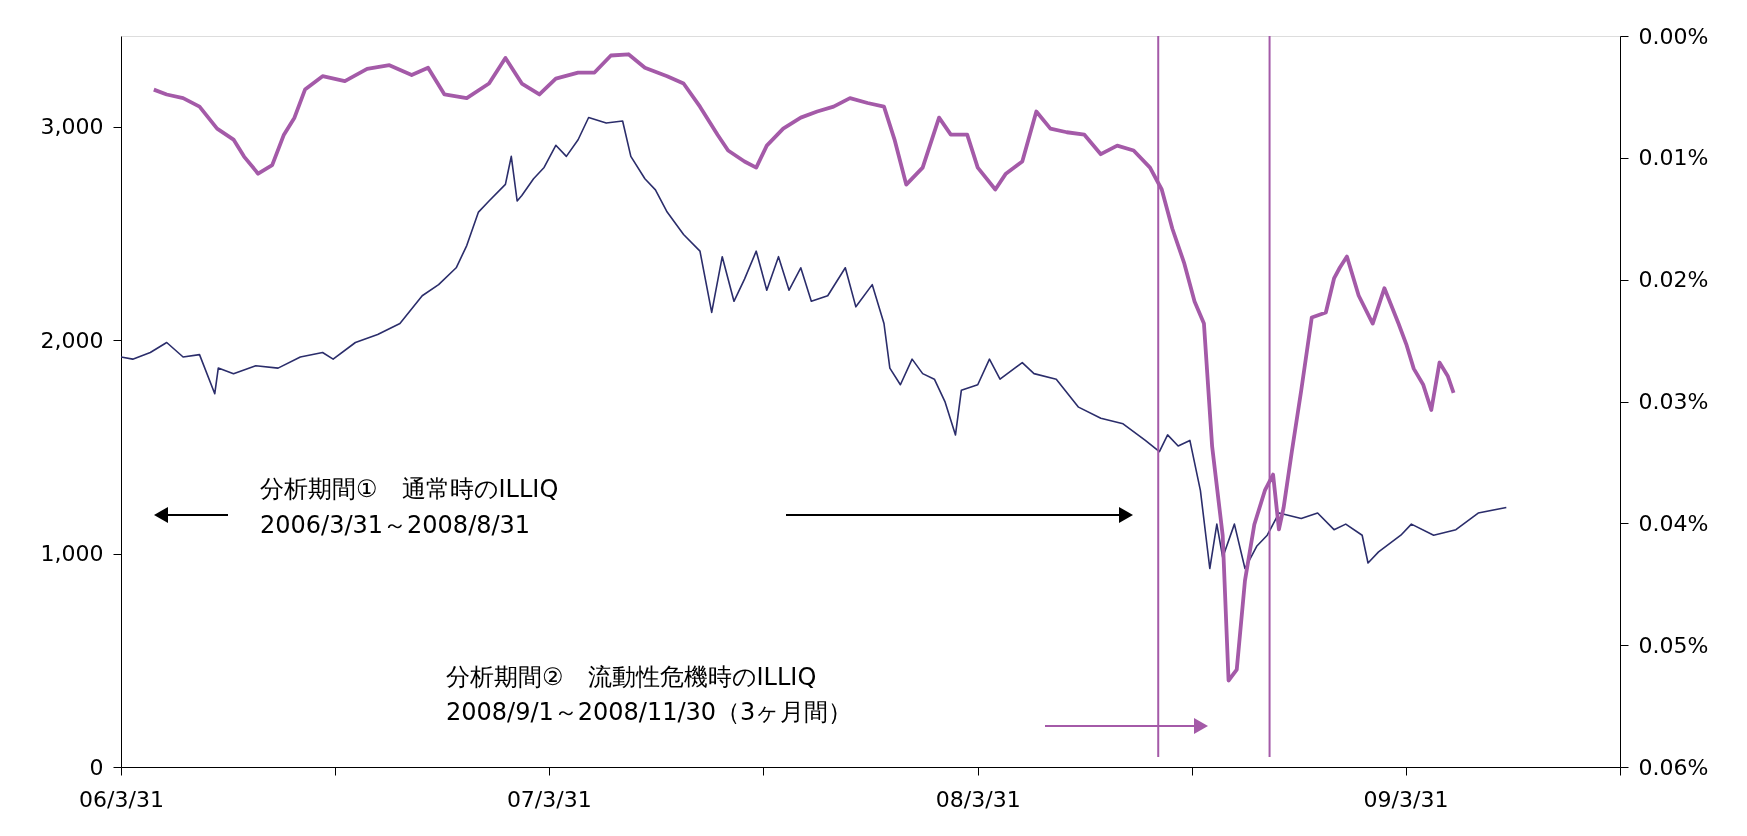  What do you see at coordinates (1673, 645) in the screenshot?
I see `y2-tick-label: 0.05%` at bounding box center [1673, 645].